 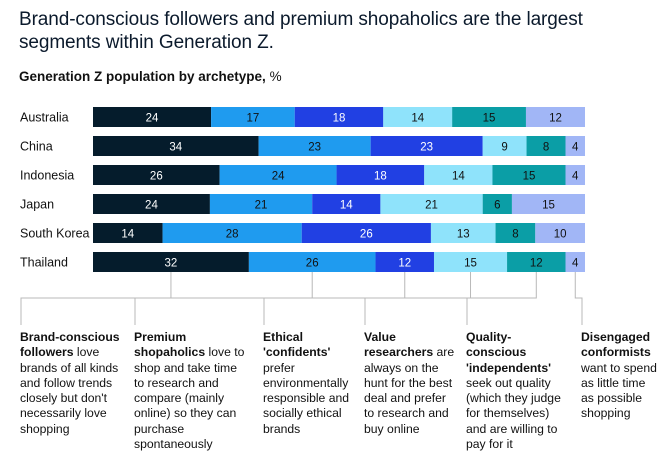 I want to click on connector-ethical-confidents, so click(x=334, y=298).